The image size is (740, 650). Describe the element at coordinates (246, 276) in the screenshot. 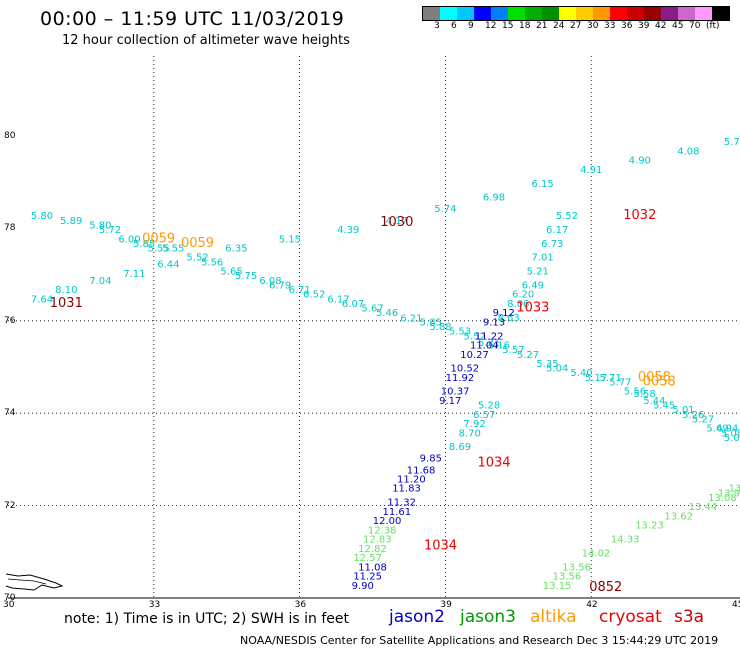

I see `wave-height-label: 5.75` at that location.